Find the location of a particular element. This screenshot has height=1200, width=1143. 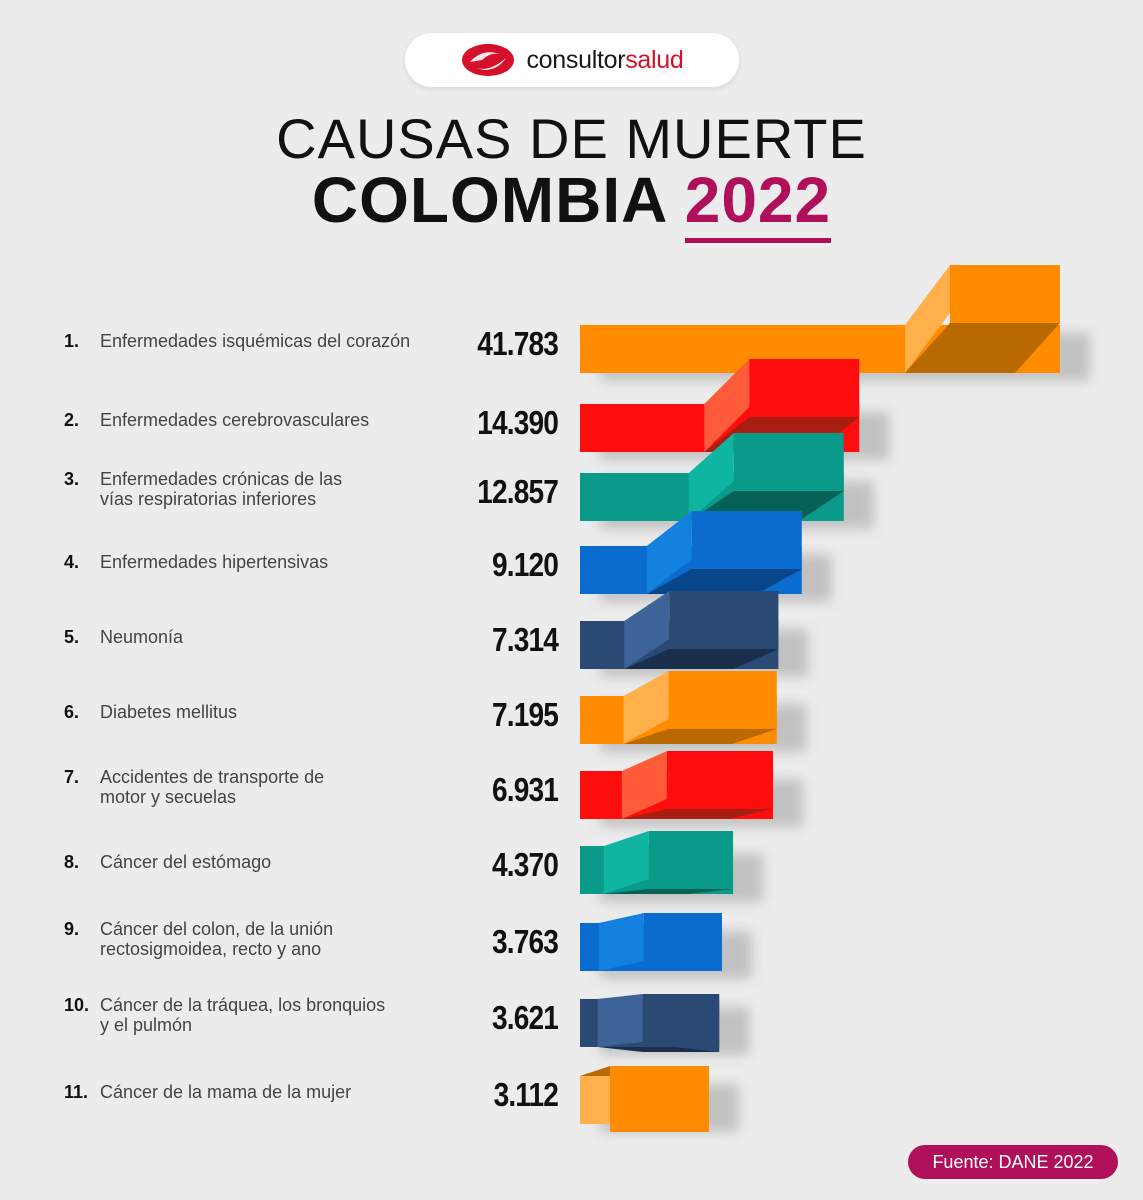

category-label-line: Cáncer de la tráquea, los bronquios is located at coordinates (243, 1005).